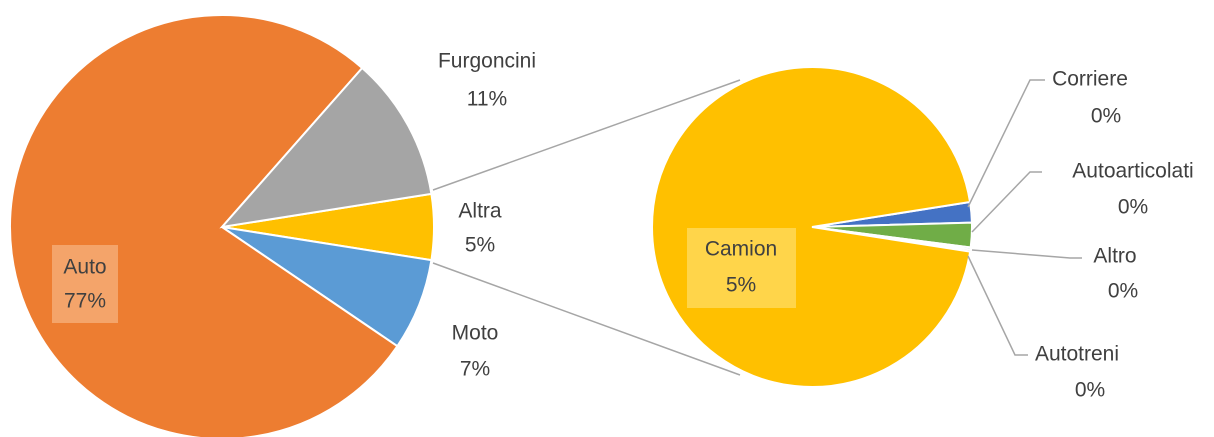  What do you see at coordinates (741, 249) in the screenshot?
I see `data-label-name: Camion` at bounding box center [741, 249].